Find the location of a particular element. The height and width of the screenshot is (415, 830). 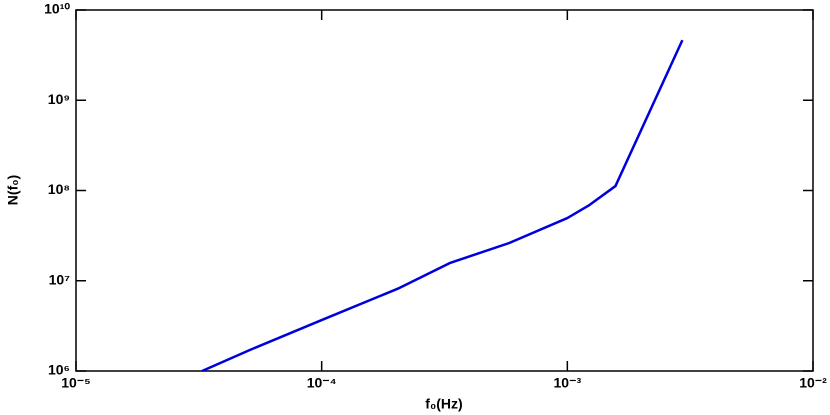

y-axis-label: N(f₀) is located at coordinates (13, 190).